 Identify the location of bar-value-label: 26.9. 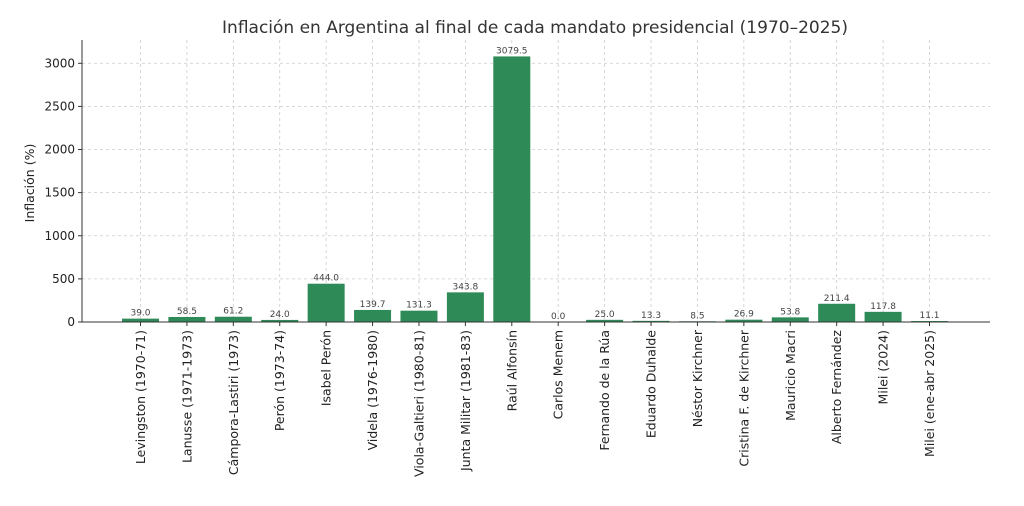
(744, 315).